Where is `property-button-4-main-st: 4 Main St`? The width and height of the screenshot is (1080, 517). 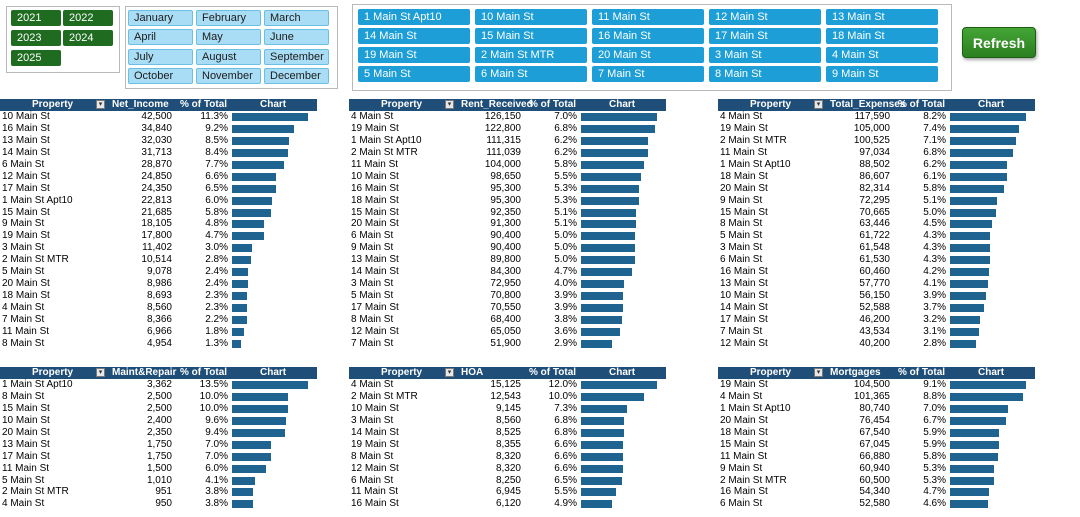 property-button-4-main-st: 4 Main St is located at coordinates (882, 55).